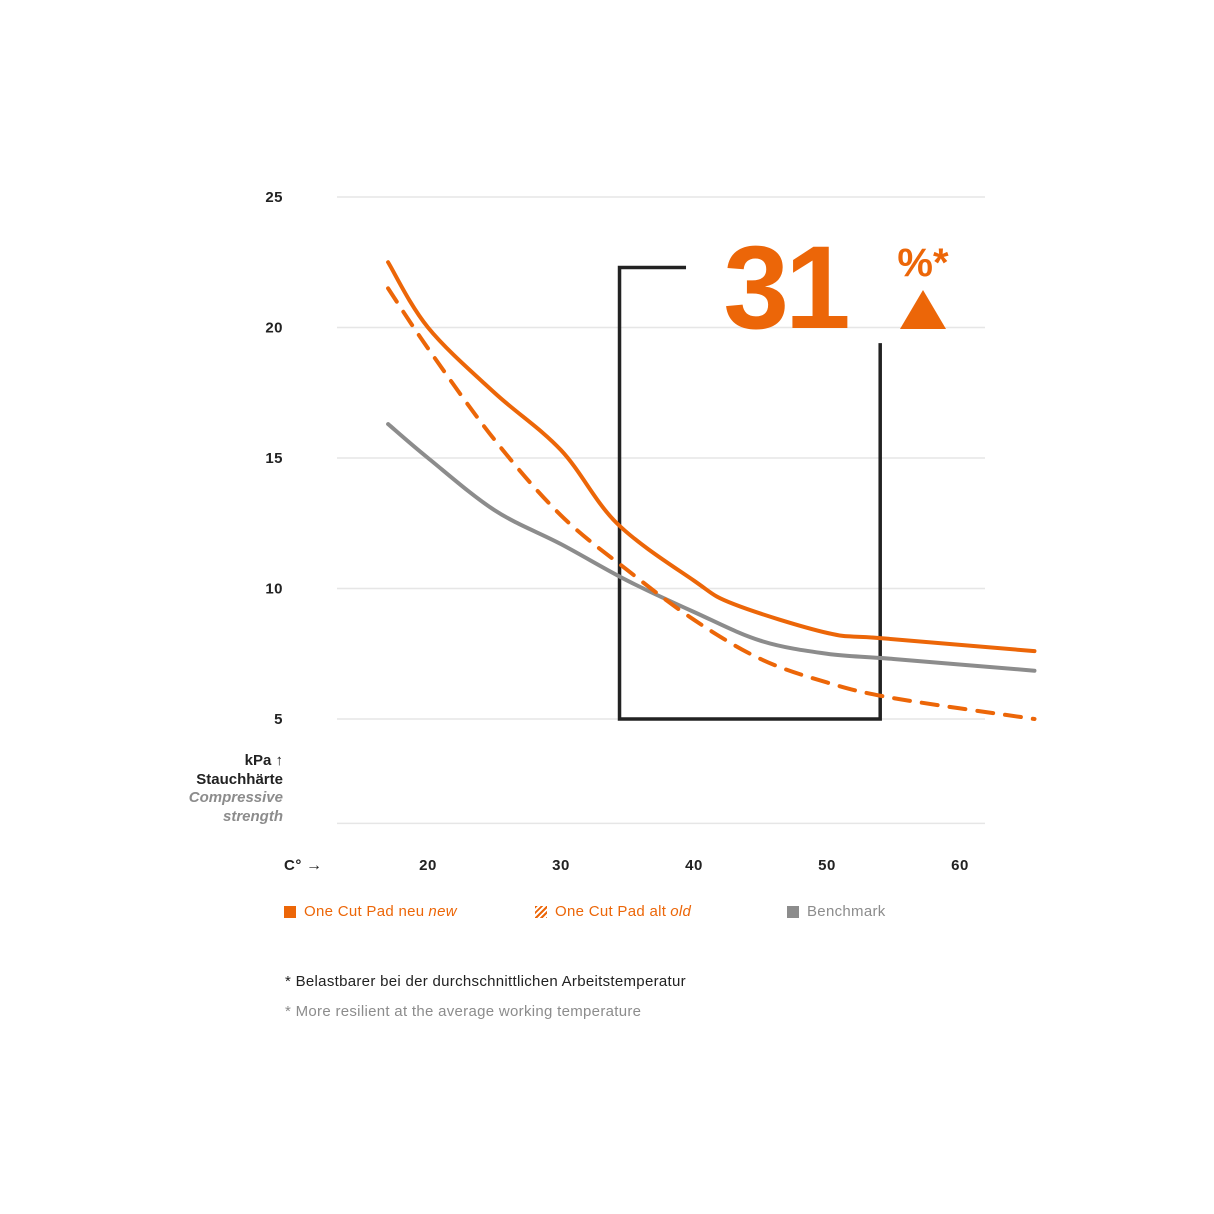 The width and height of the screenshot is (1214, 1214). Describe the element at coordinates (785, 288) in the screenshot. I see `annotation-value: 31` at that location.